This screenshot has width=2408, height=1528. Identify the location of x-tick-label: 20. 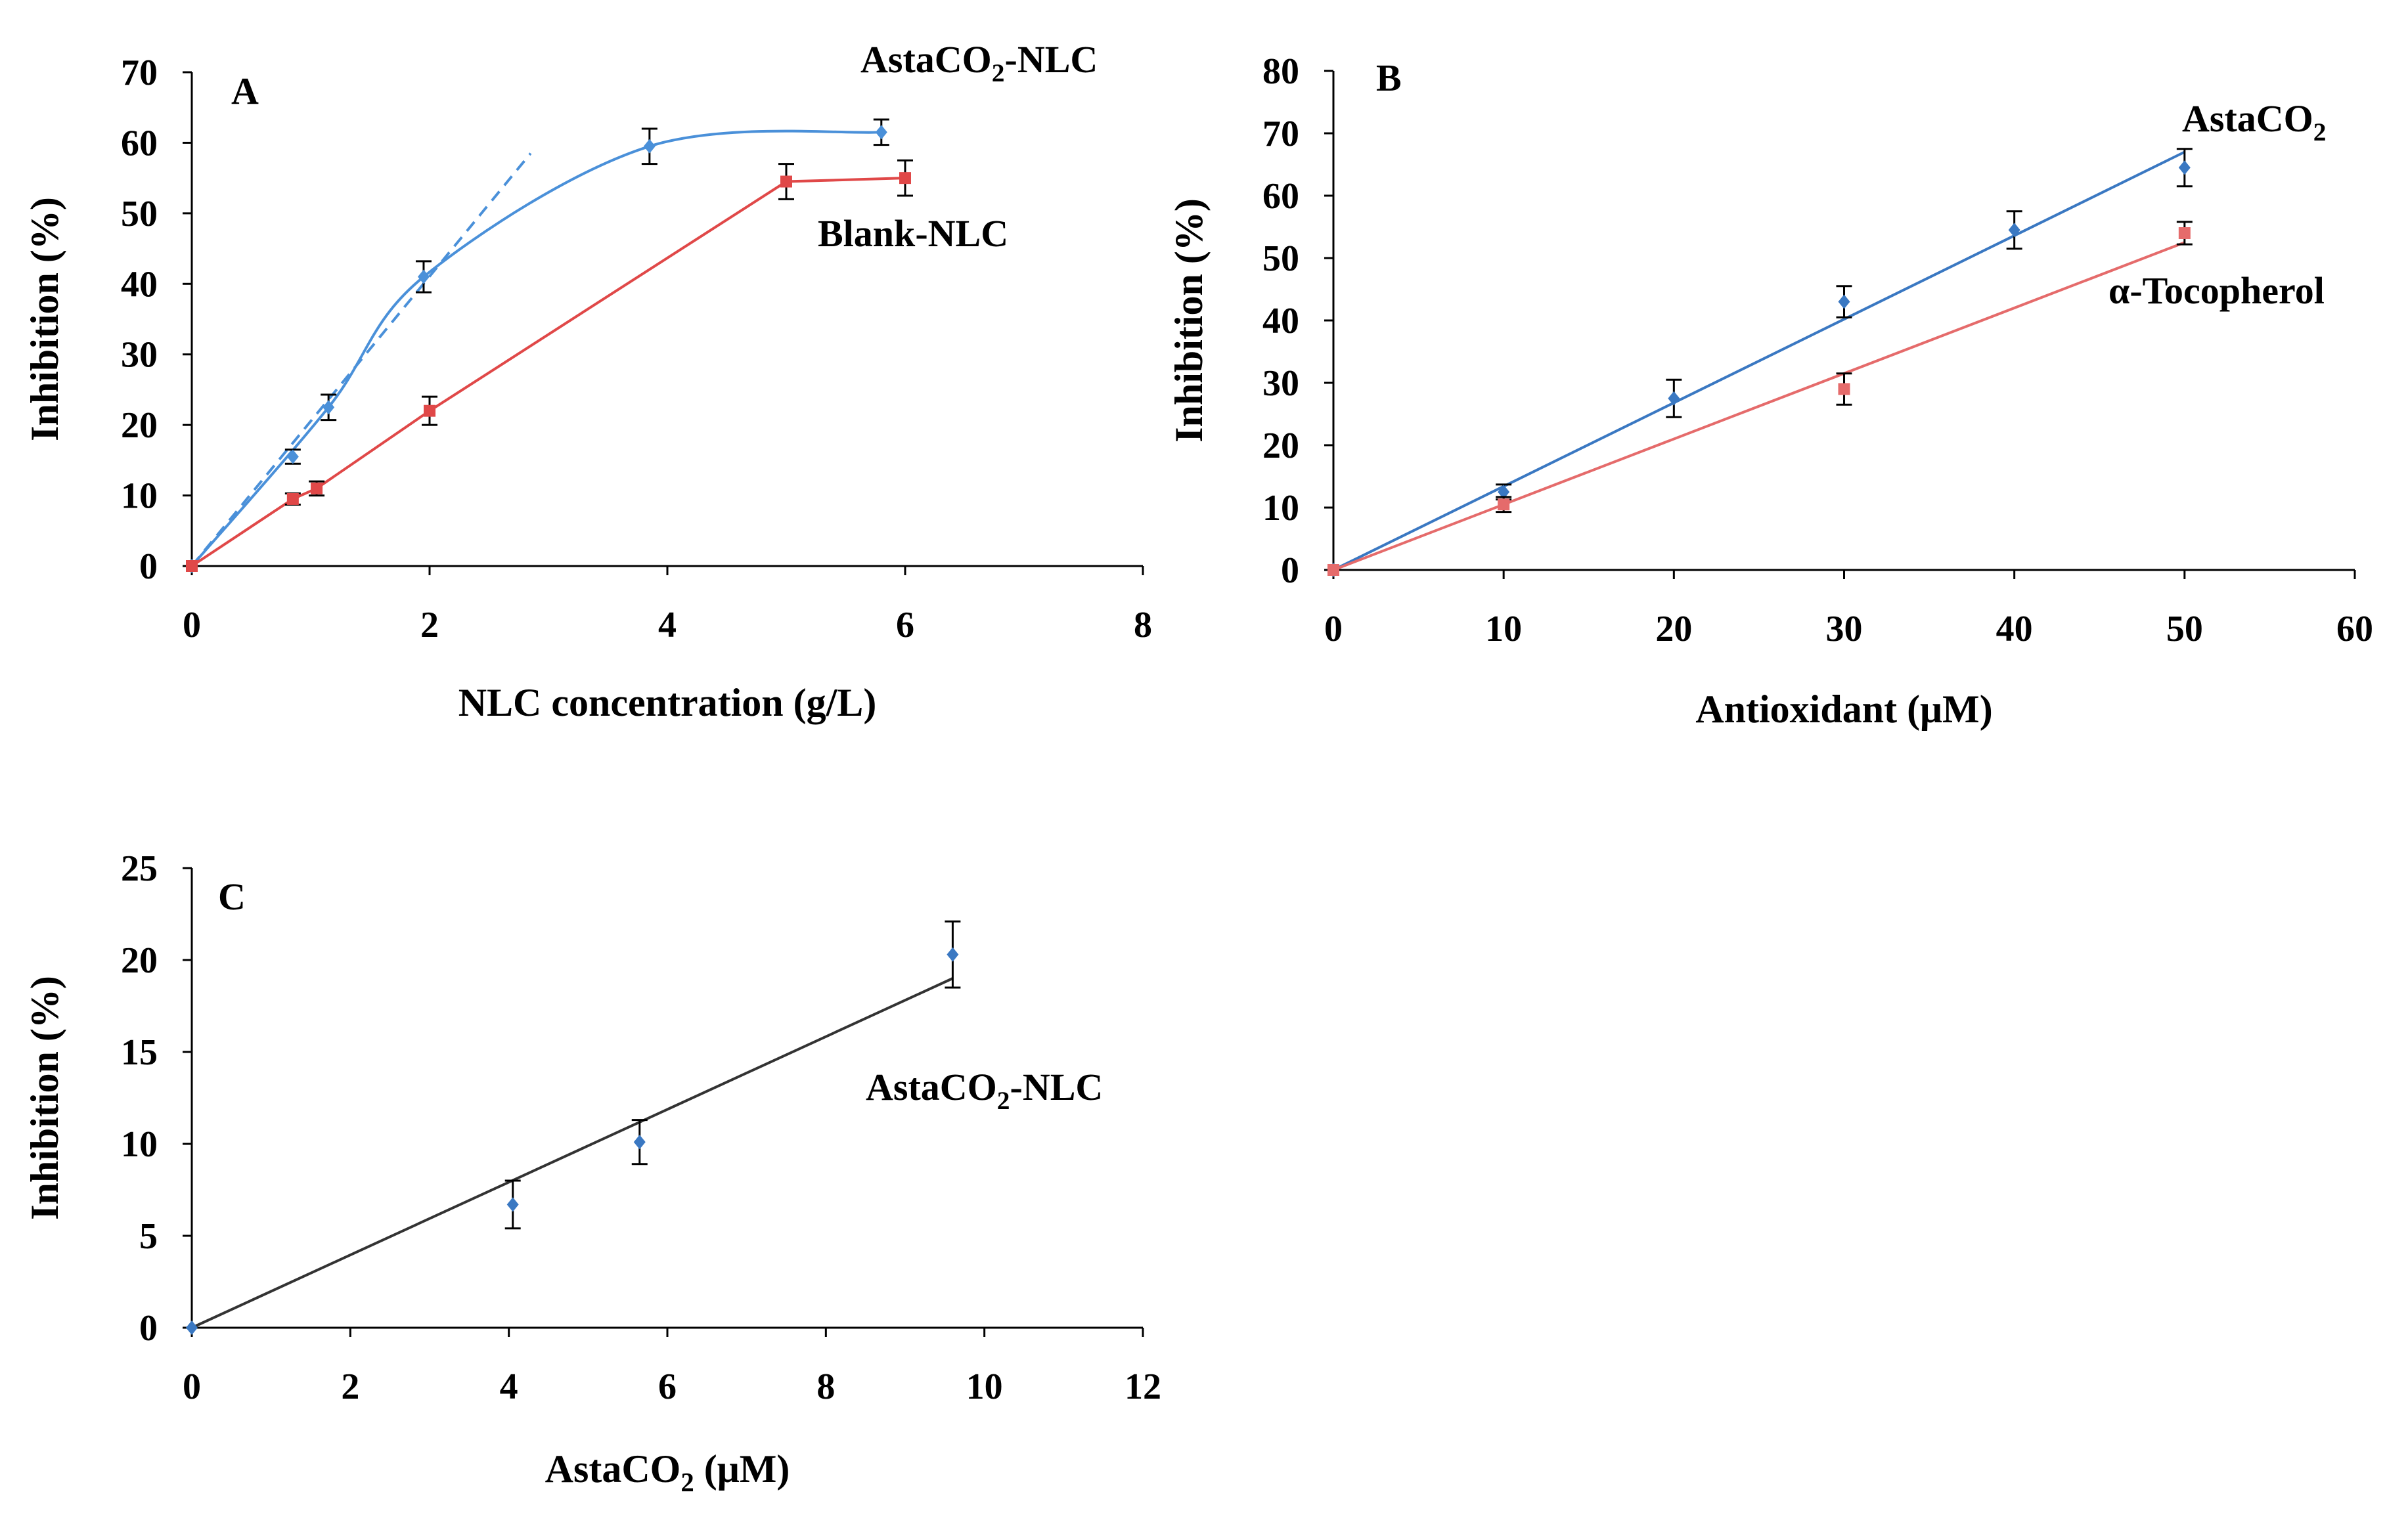
(1673, 629).